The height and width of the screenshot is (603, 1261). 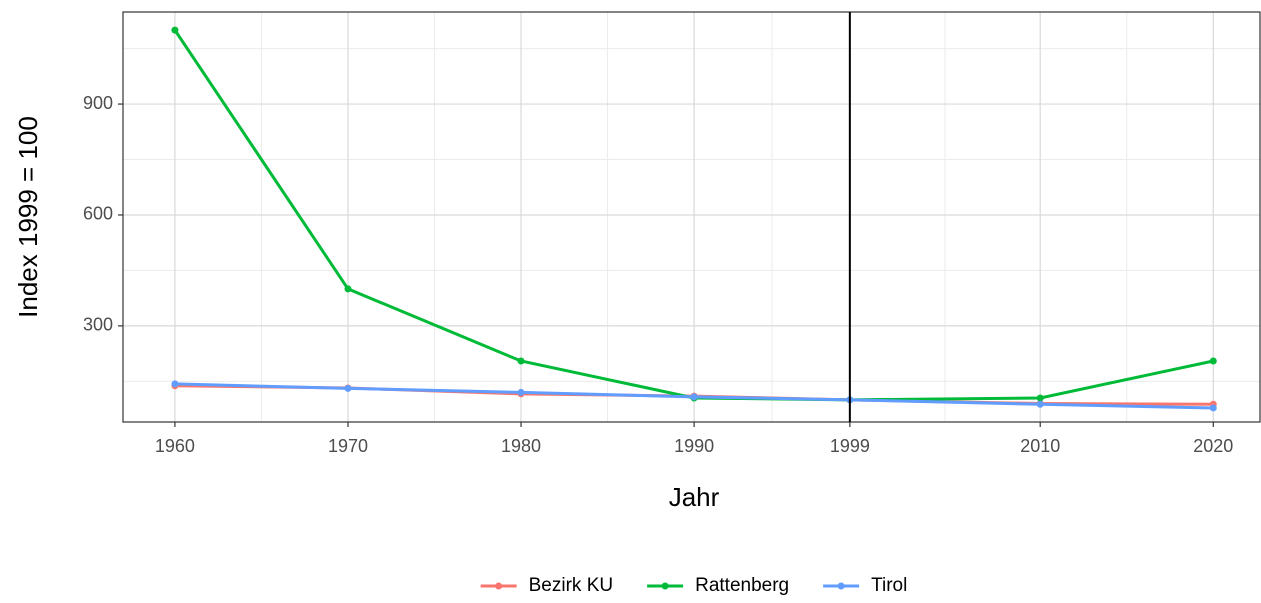 What do you see at coordinates (889, 585) in the screenshot?
I see `legend-label: Tirol` at bounding box center [889, 585].